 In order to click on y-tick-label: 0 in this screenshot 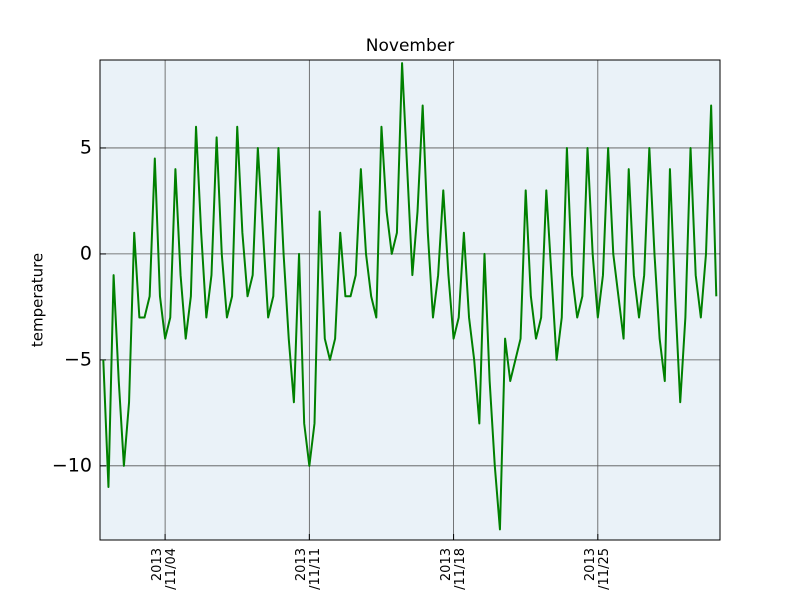, I will do `click(86, 253)`.